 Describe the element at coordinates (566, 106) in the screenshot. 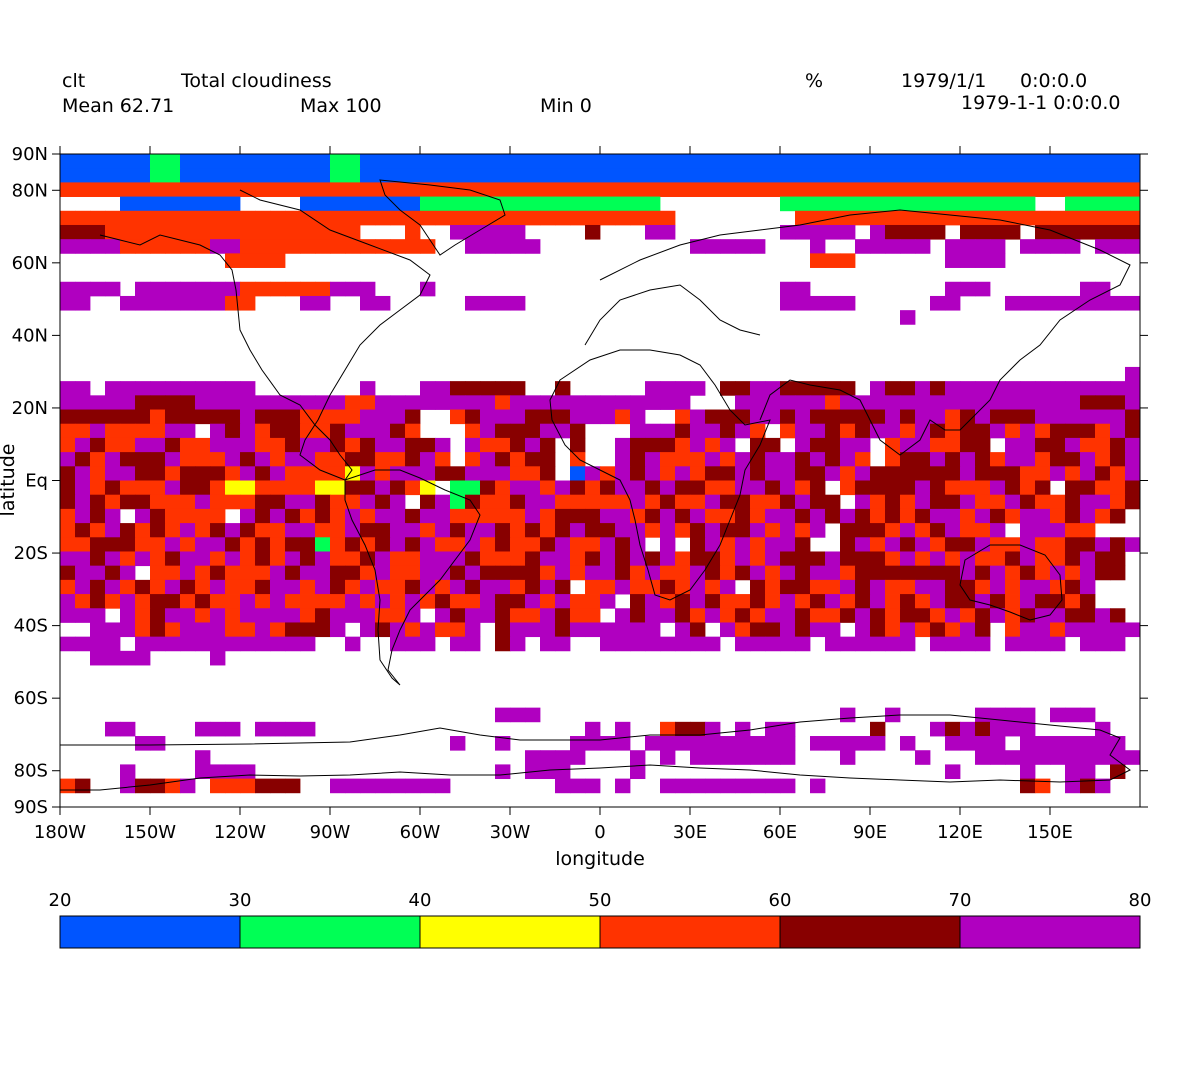

I see `min-label: Min 0` at that location.